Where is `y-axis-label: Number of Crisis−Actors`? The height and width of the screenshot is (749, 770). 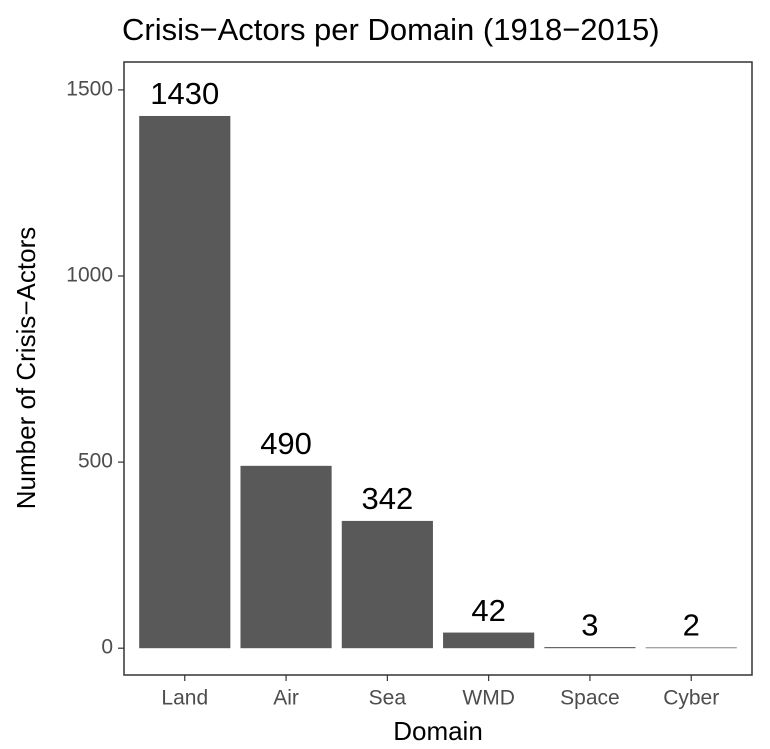
y-axis-label: Number of Crisis−Actors is located at coordinates (26, 368).